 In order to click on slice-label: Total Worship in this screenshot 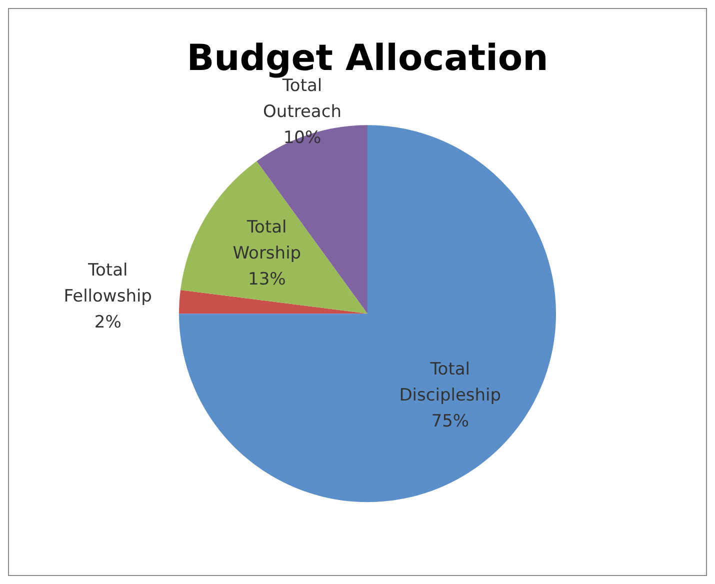, I will do `click(267, 241)`.